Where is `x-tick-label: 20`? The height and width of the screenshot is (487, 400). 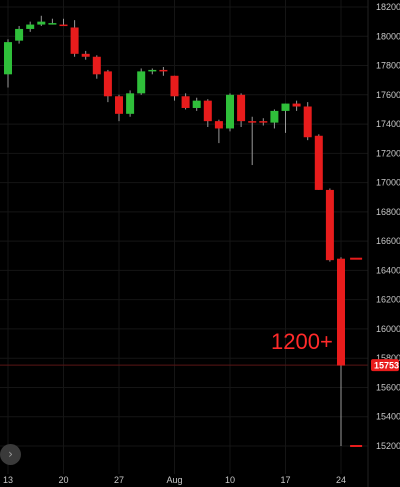
x-tick-label: 20 is located at coordinates (63, 480).